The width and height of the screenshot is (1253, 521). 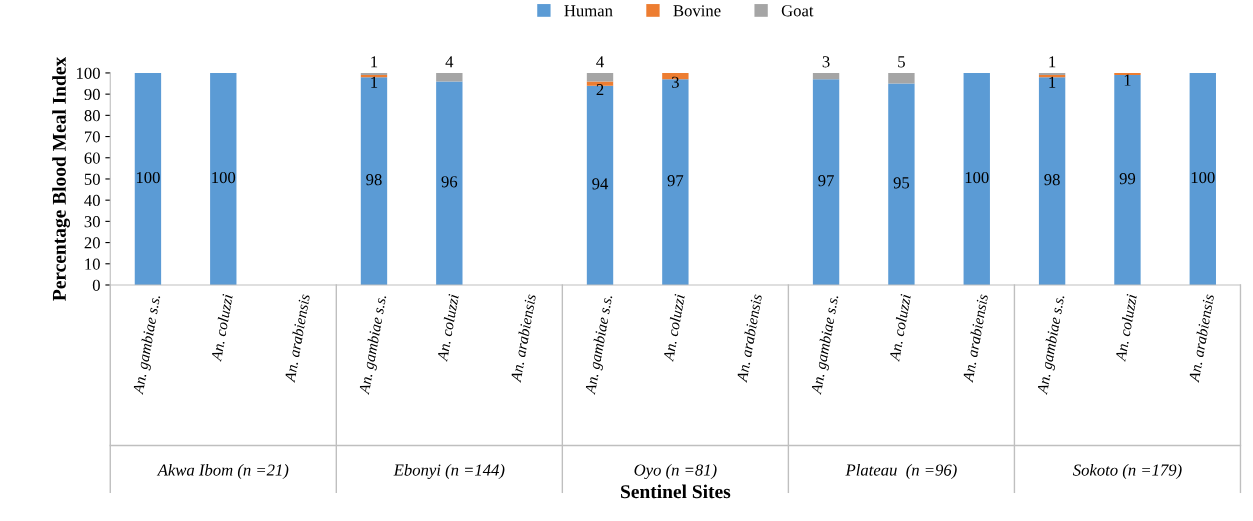 I want to click on y-tick-label: 20, so click(x=92, y=243).